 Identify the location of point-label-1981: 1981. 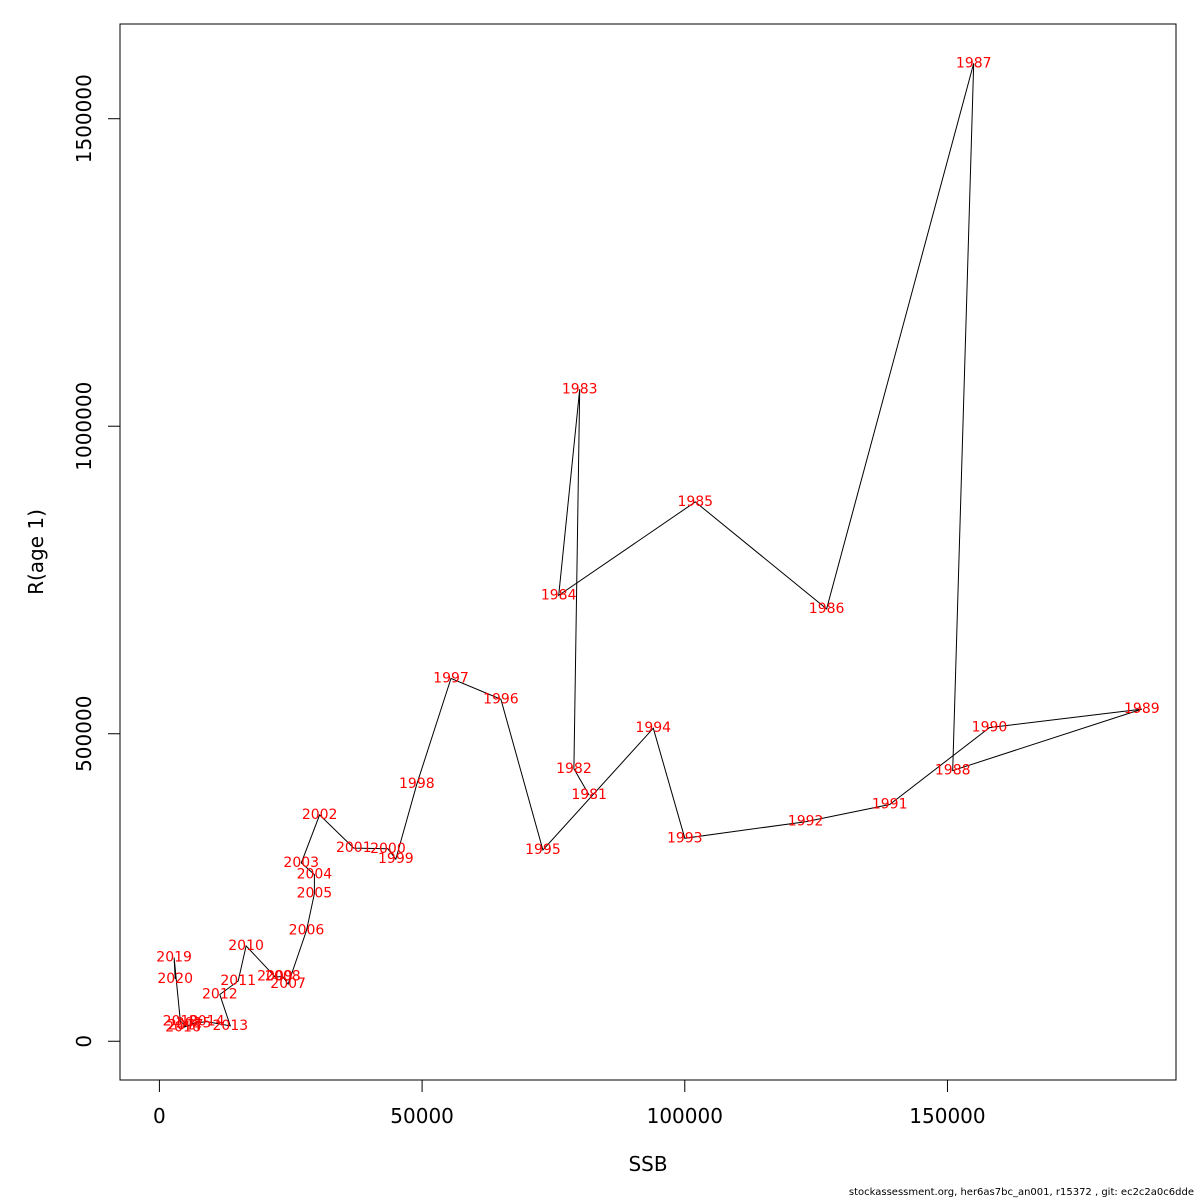
(589, 795).